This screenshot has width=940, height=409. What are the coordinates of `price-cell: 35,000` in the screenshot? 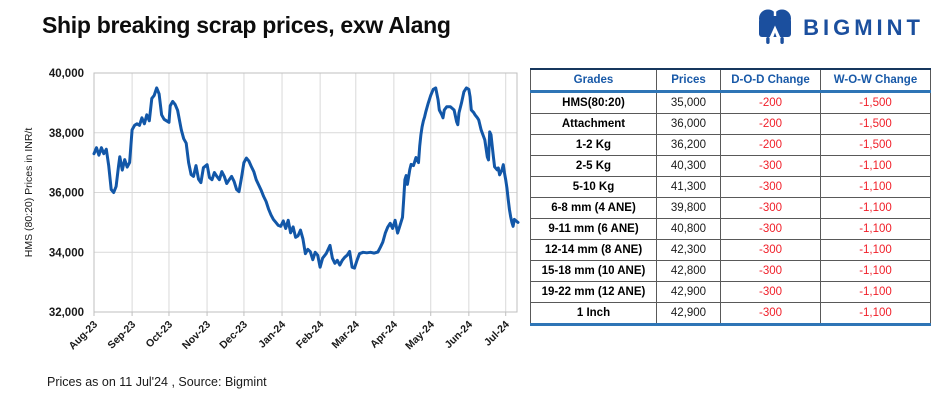 It's located at (688, 102).